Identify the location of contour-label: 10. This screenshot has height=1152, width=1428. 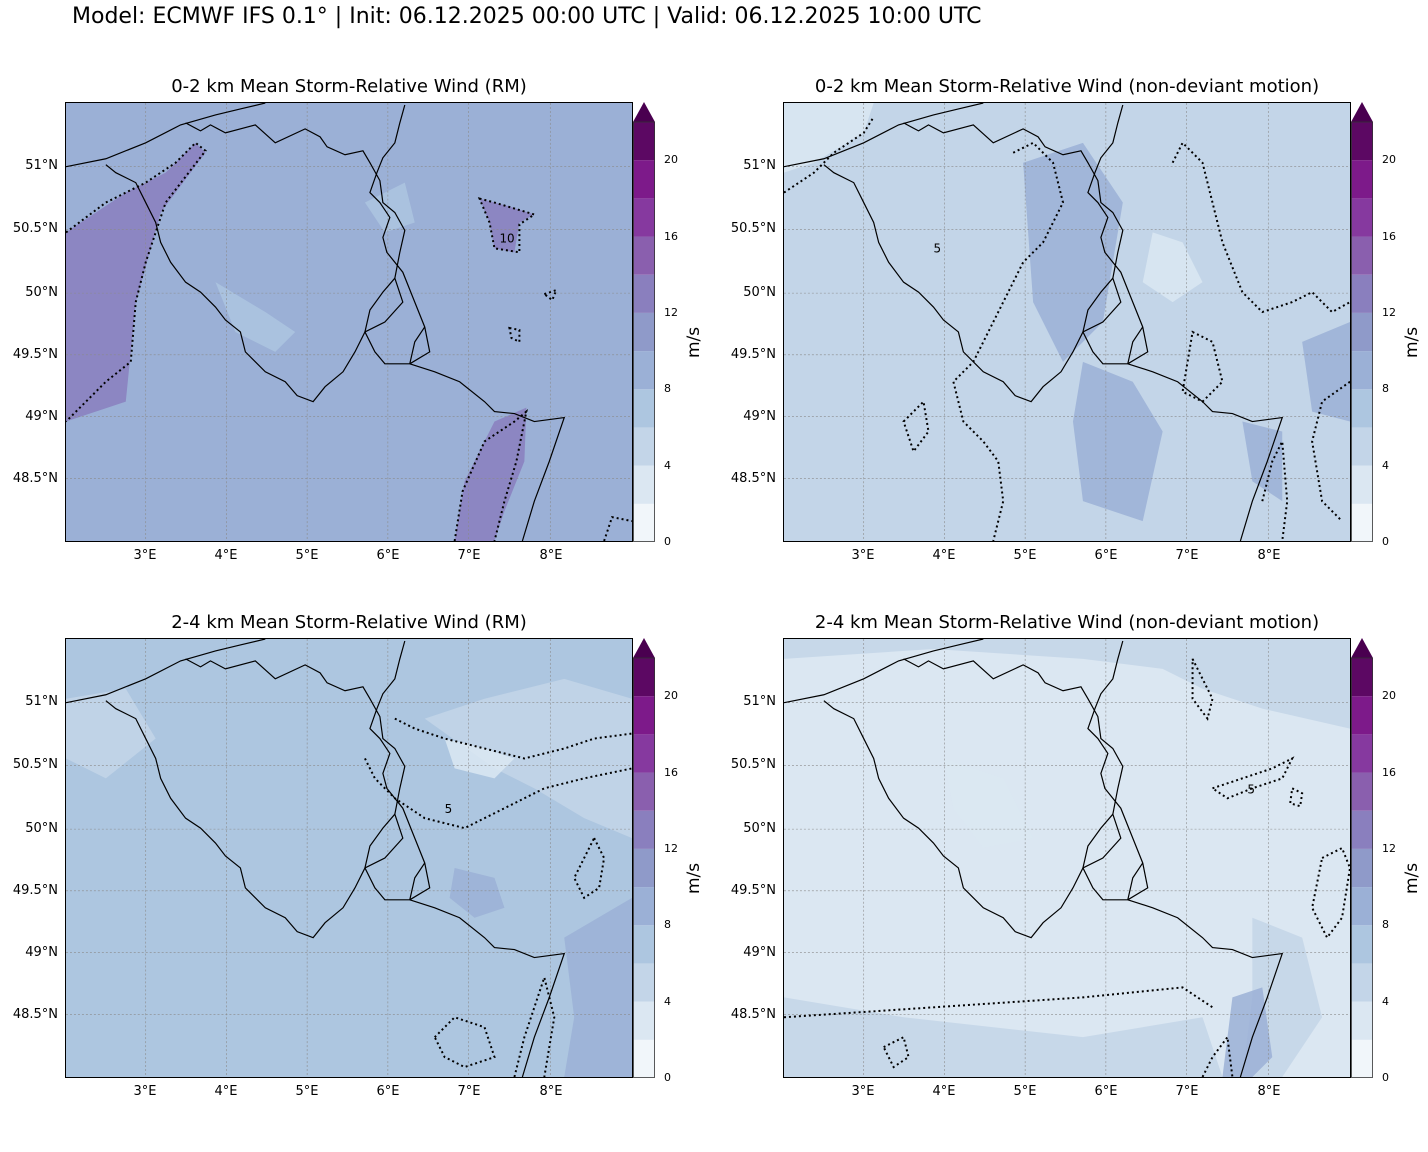
(506, 238).